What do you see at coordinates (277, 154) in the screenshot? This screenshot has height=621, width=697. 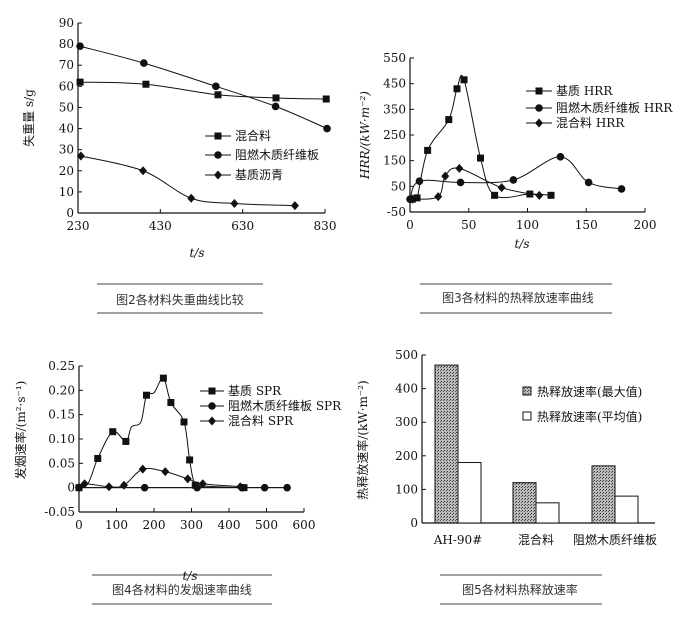 I see `legend-label: 阻燃木质纤维板` at bounding box center [277, 154].